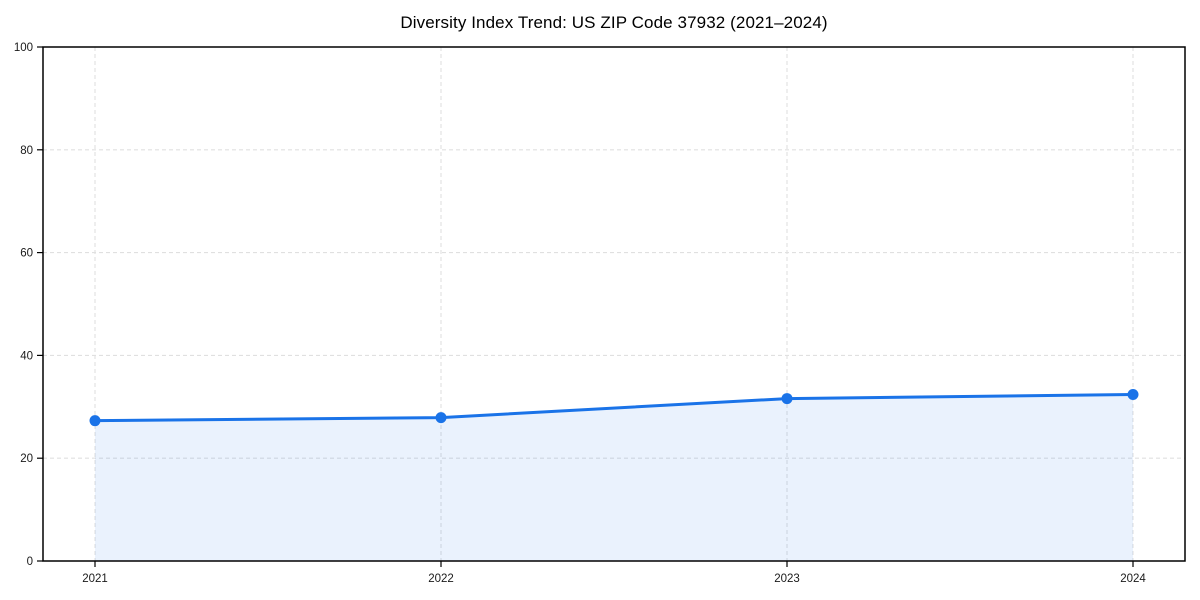  Describe the element at coordinates (26, 151) in the screenshot. I see `y-tick-label: 80` at that location.